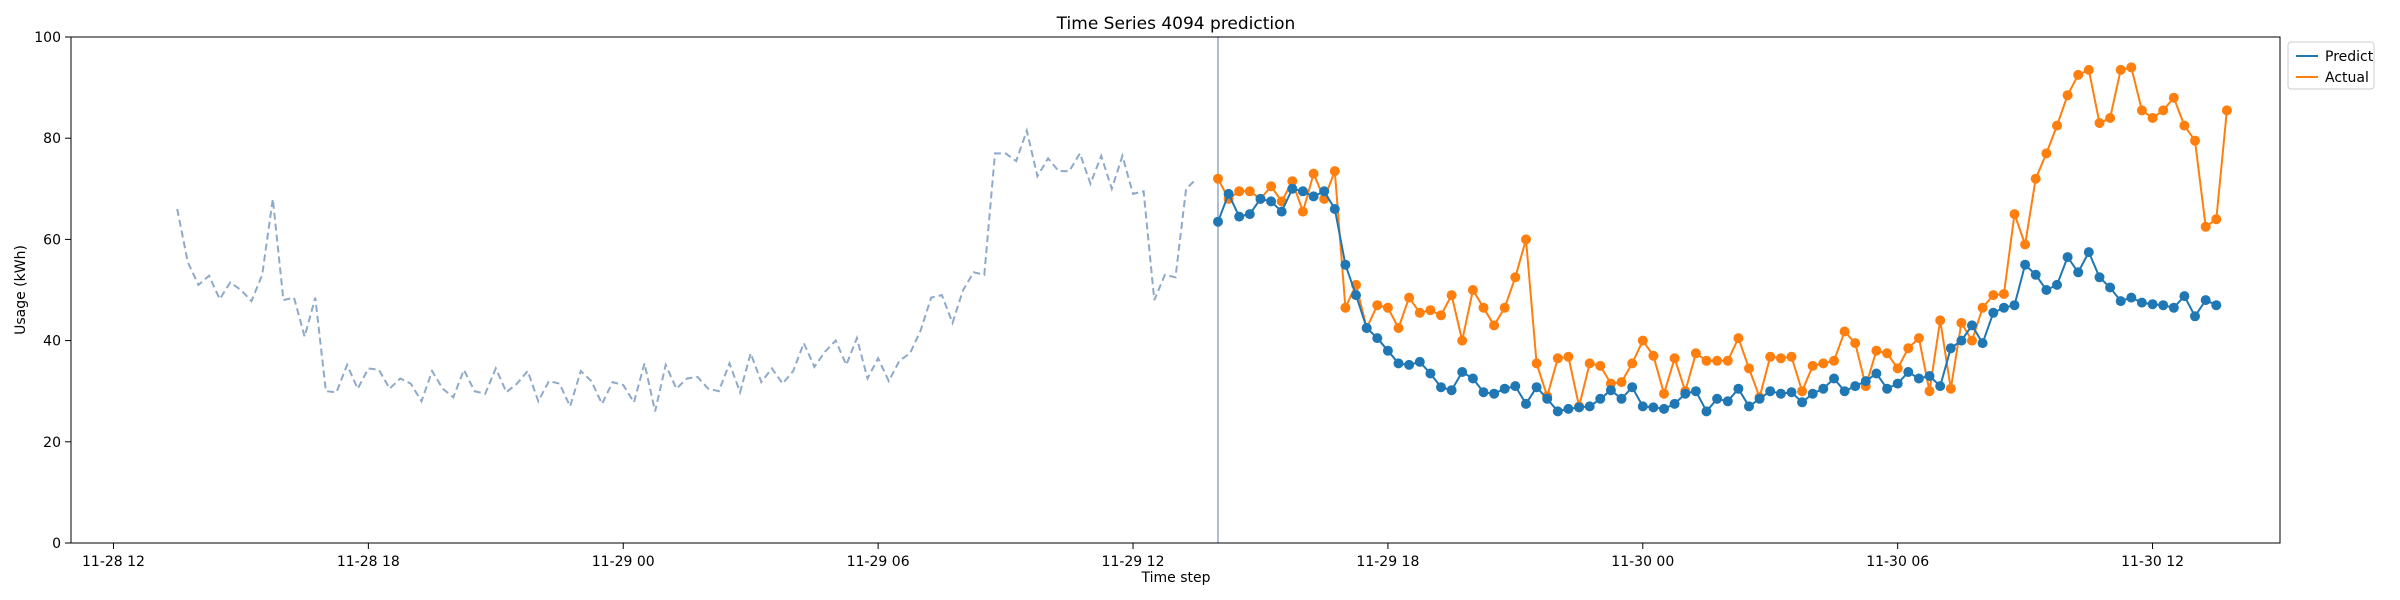 This screenshot has width=2400, height=600. I want to click on y-tick-label: 40, so click(52, 342).